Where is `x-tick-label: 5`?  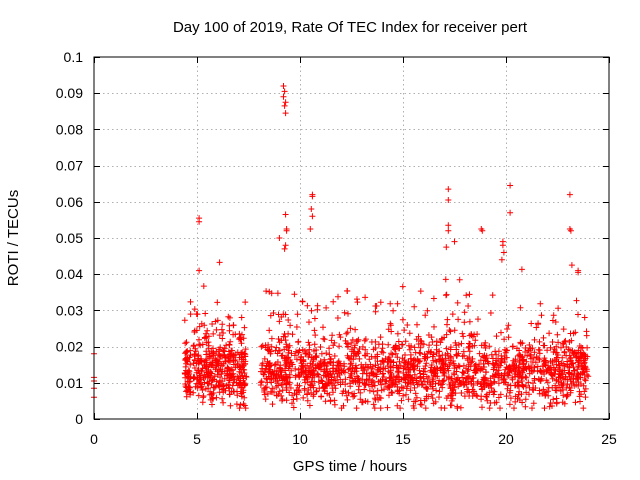 x-tick-label: 5 is located at coordinates (197, 439).